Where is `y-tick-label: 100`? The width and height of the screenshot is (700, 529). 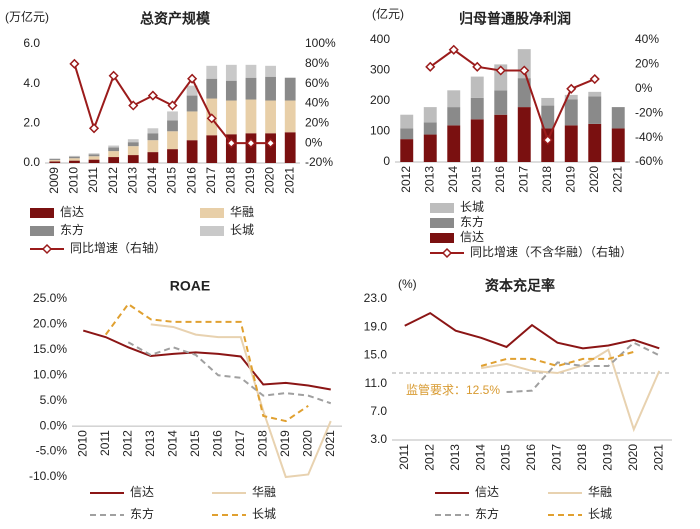
y-tick-label: 100 is located at coordinates (380, 131).